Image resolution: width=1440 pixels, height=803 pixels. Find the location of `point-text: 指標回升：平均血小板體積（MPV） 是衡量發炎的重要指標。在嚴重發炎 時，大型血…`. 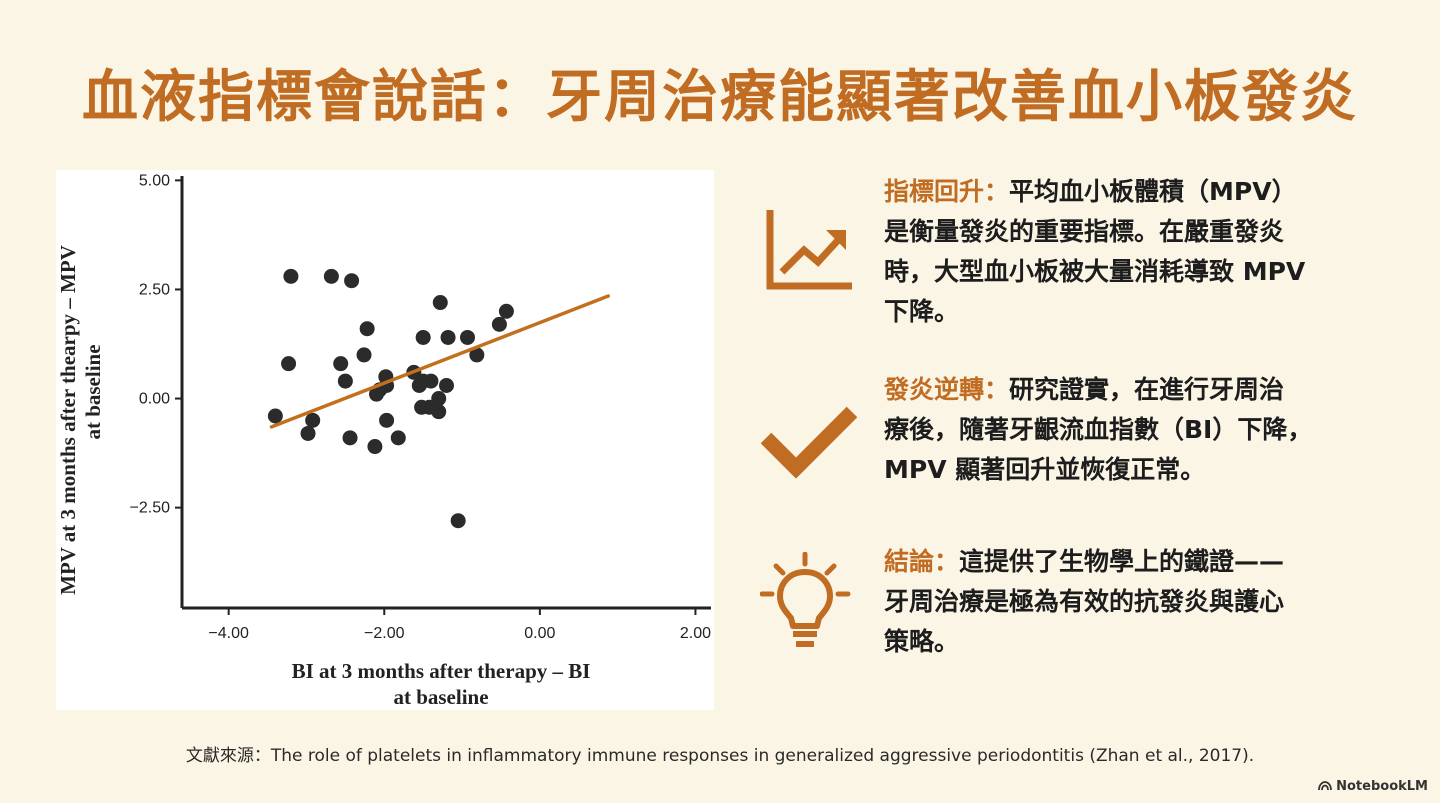

point-text: 指標回升：平均血小板體積（MPV） 是衡量發炎的重要指標。在嚴重發炎 時，大型血… is located at coordinates (1134, 252).